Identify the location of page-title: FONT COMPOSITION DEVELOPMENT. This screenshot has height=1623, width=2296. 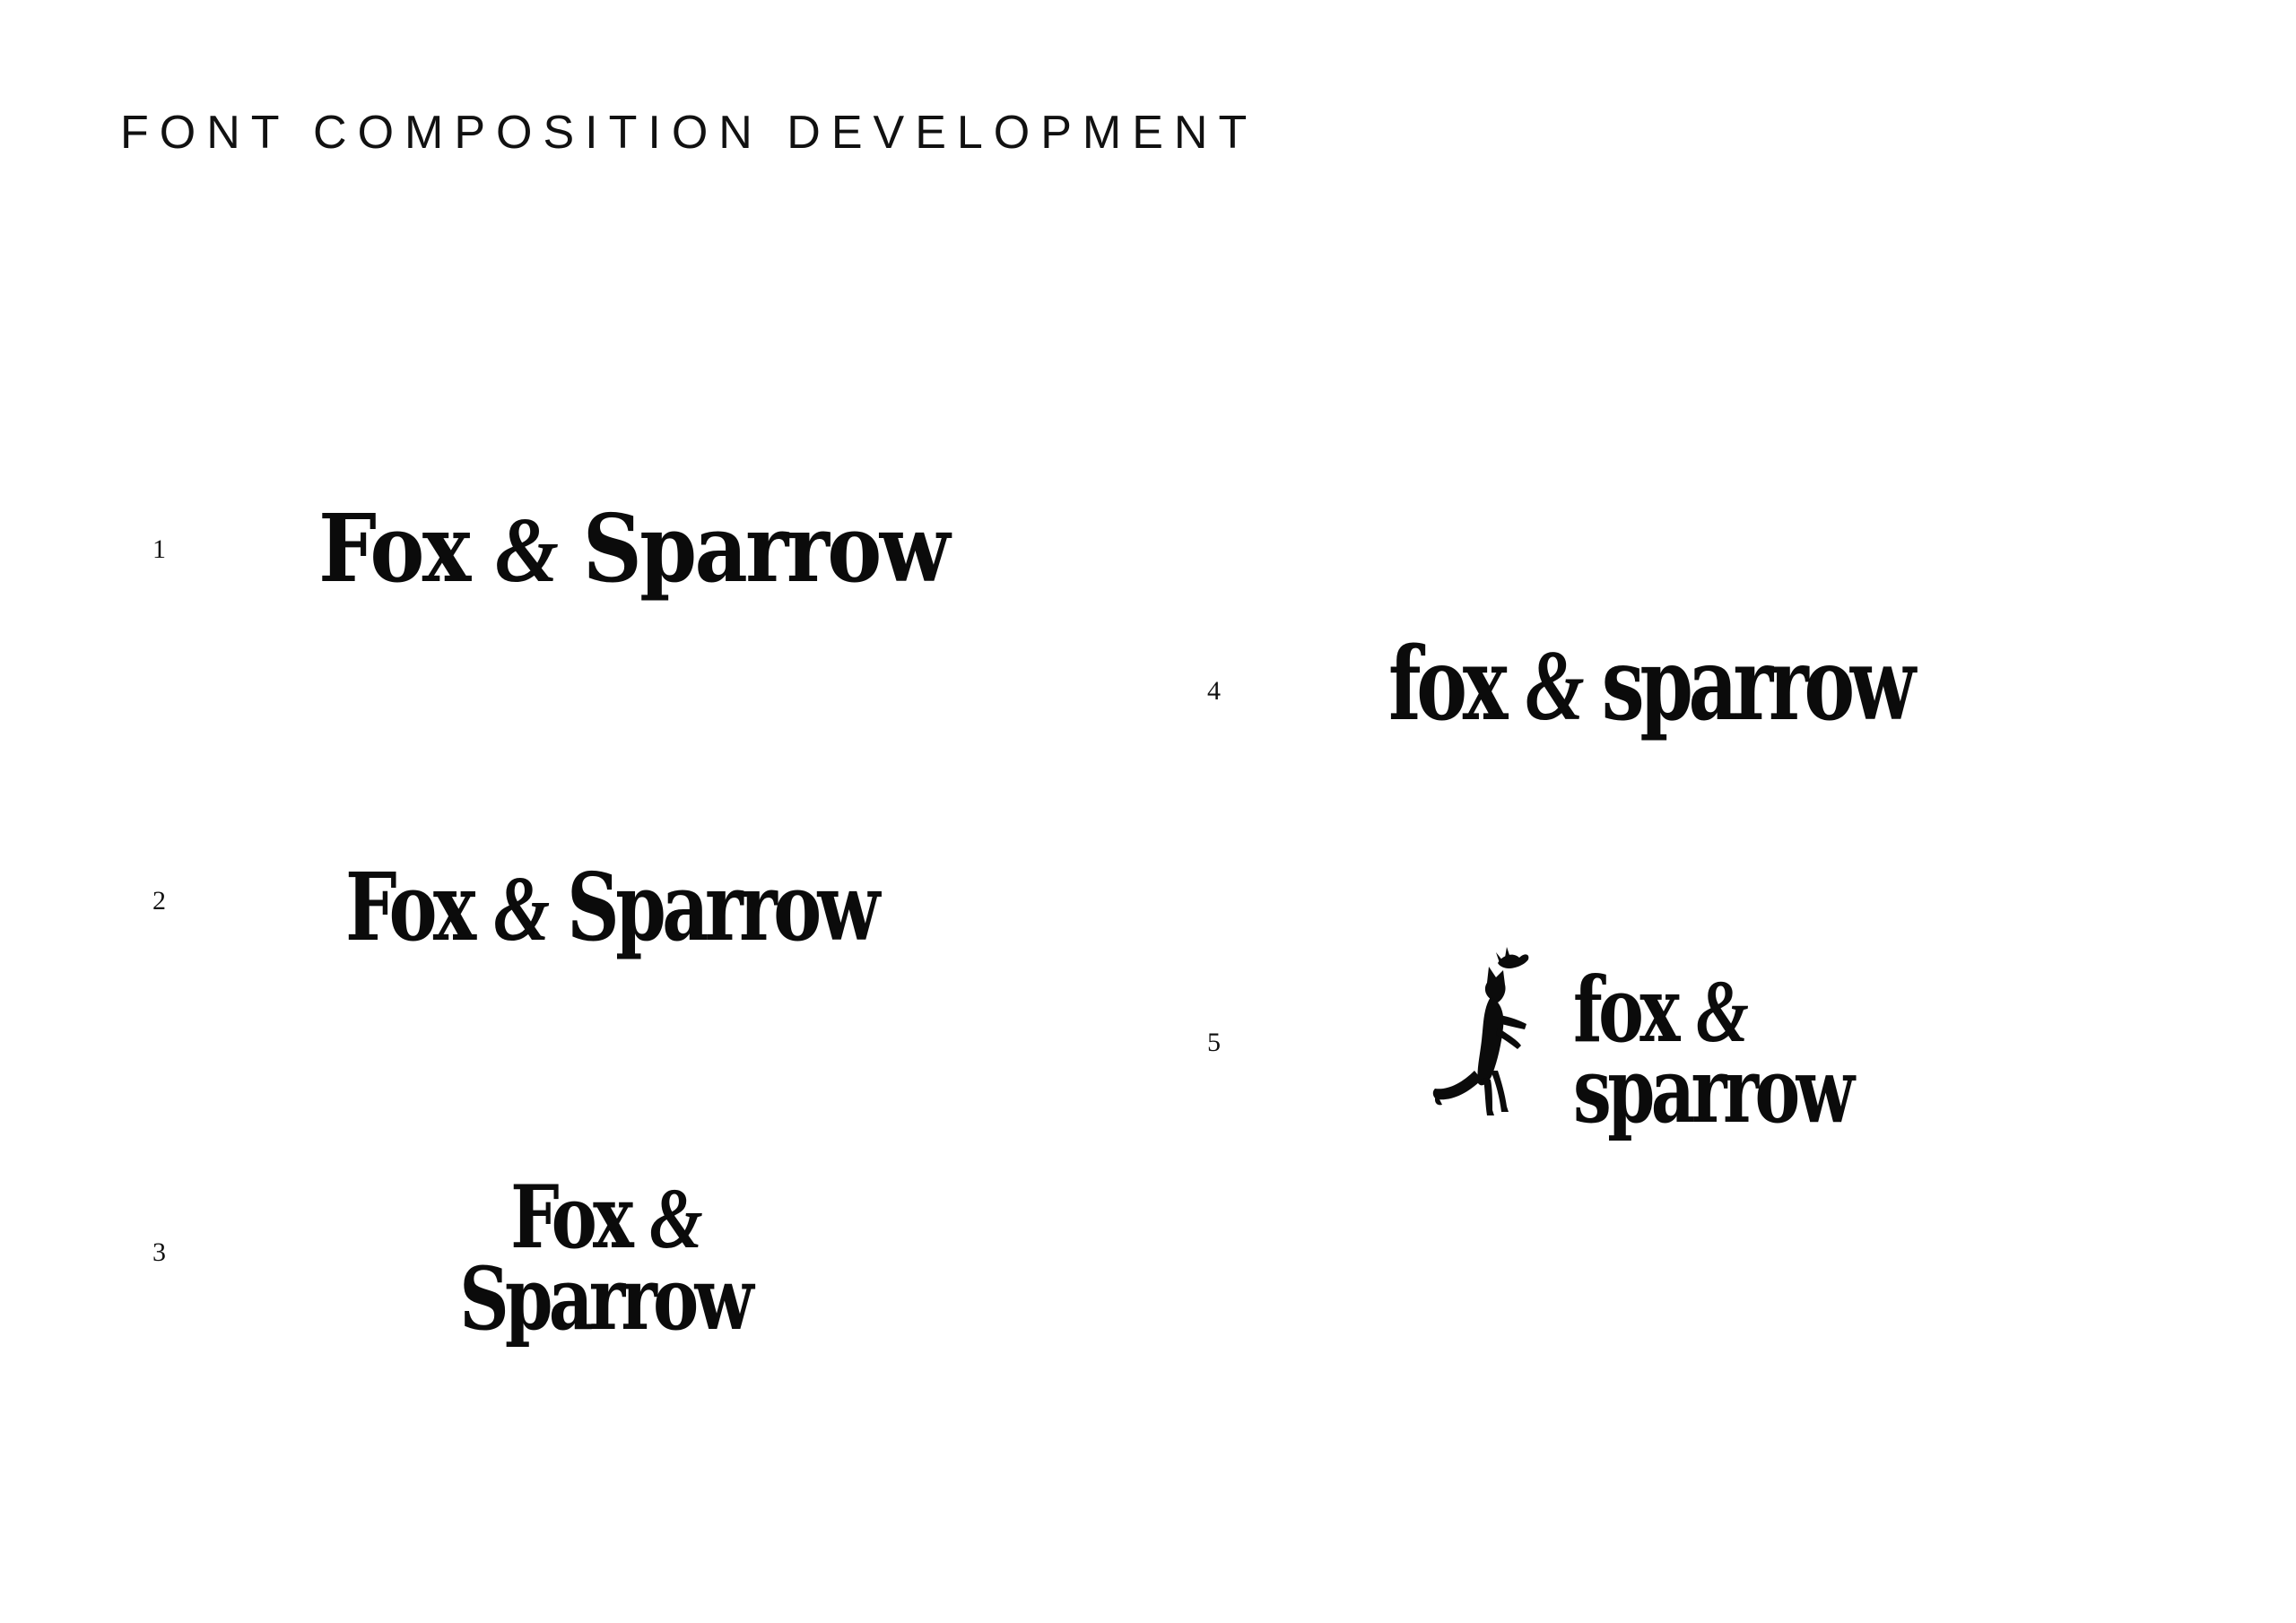
(689, 133).